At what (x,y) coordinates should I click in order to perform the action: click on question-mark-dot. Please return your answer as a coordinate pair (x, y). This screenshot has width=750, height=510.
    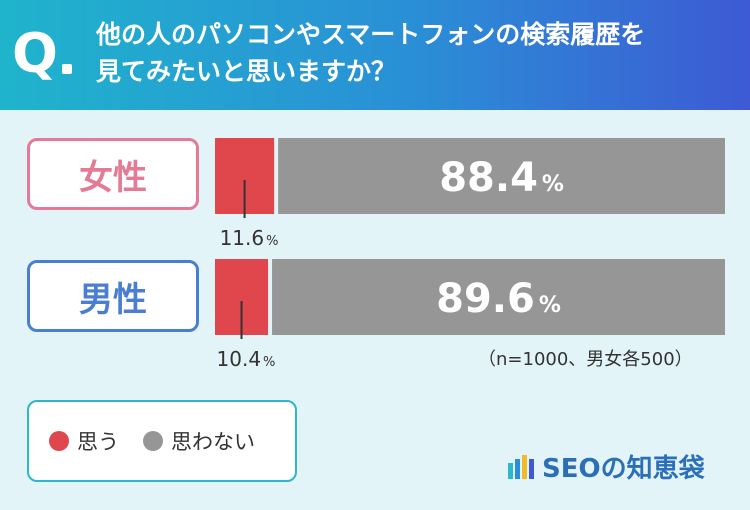
    Looking at the image, I should click on (67, 69).